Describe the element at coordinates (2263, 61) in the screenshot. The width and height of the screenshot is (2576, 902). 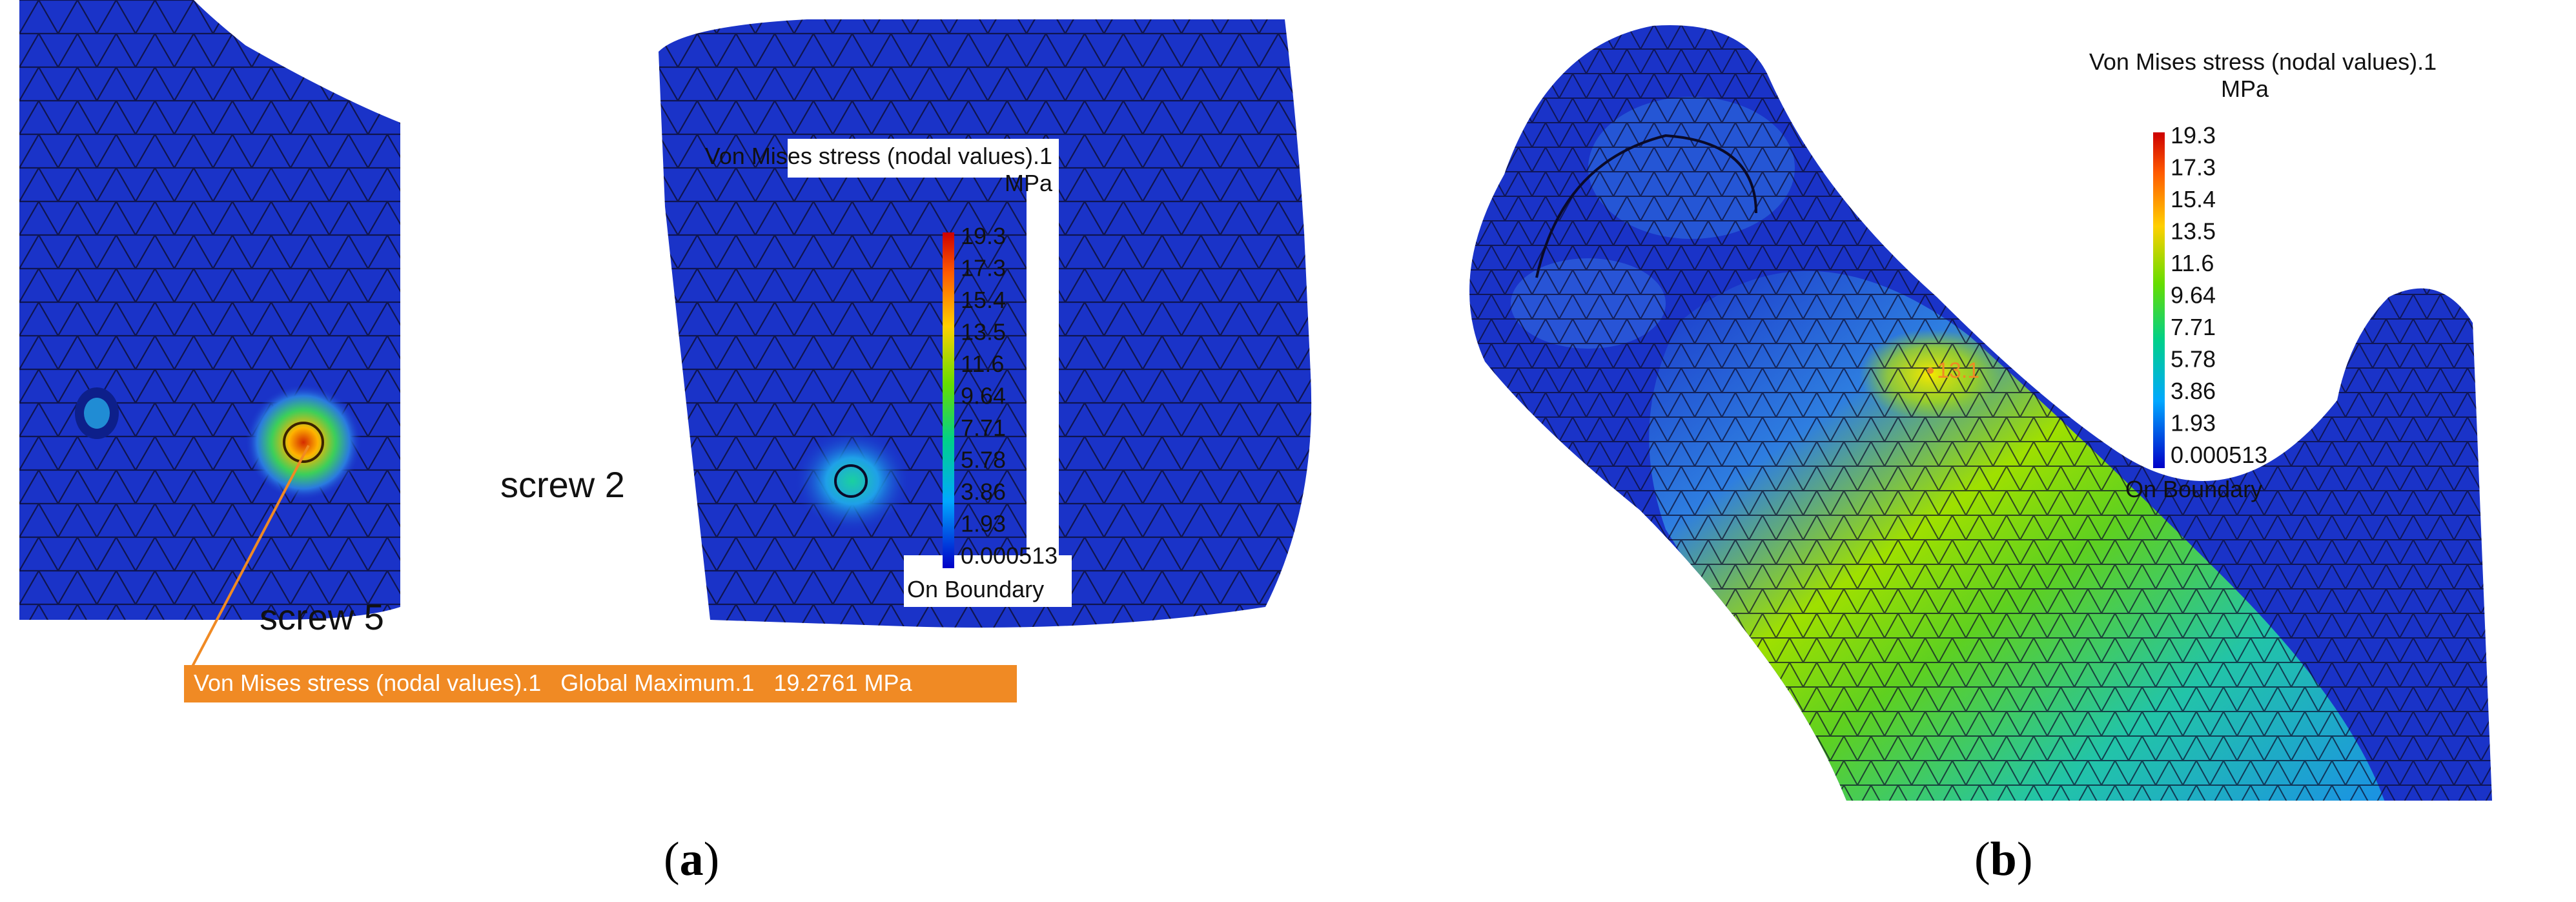
I see `panel-b-legend-title: Von Mises stress (nodal values).1` at that location.